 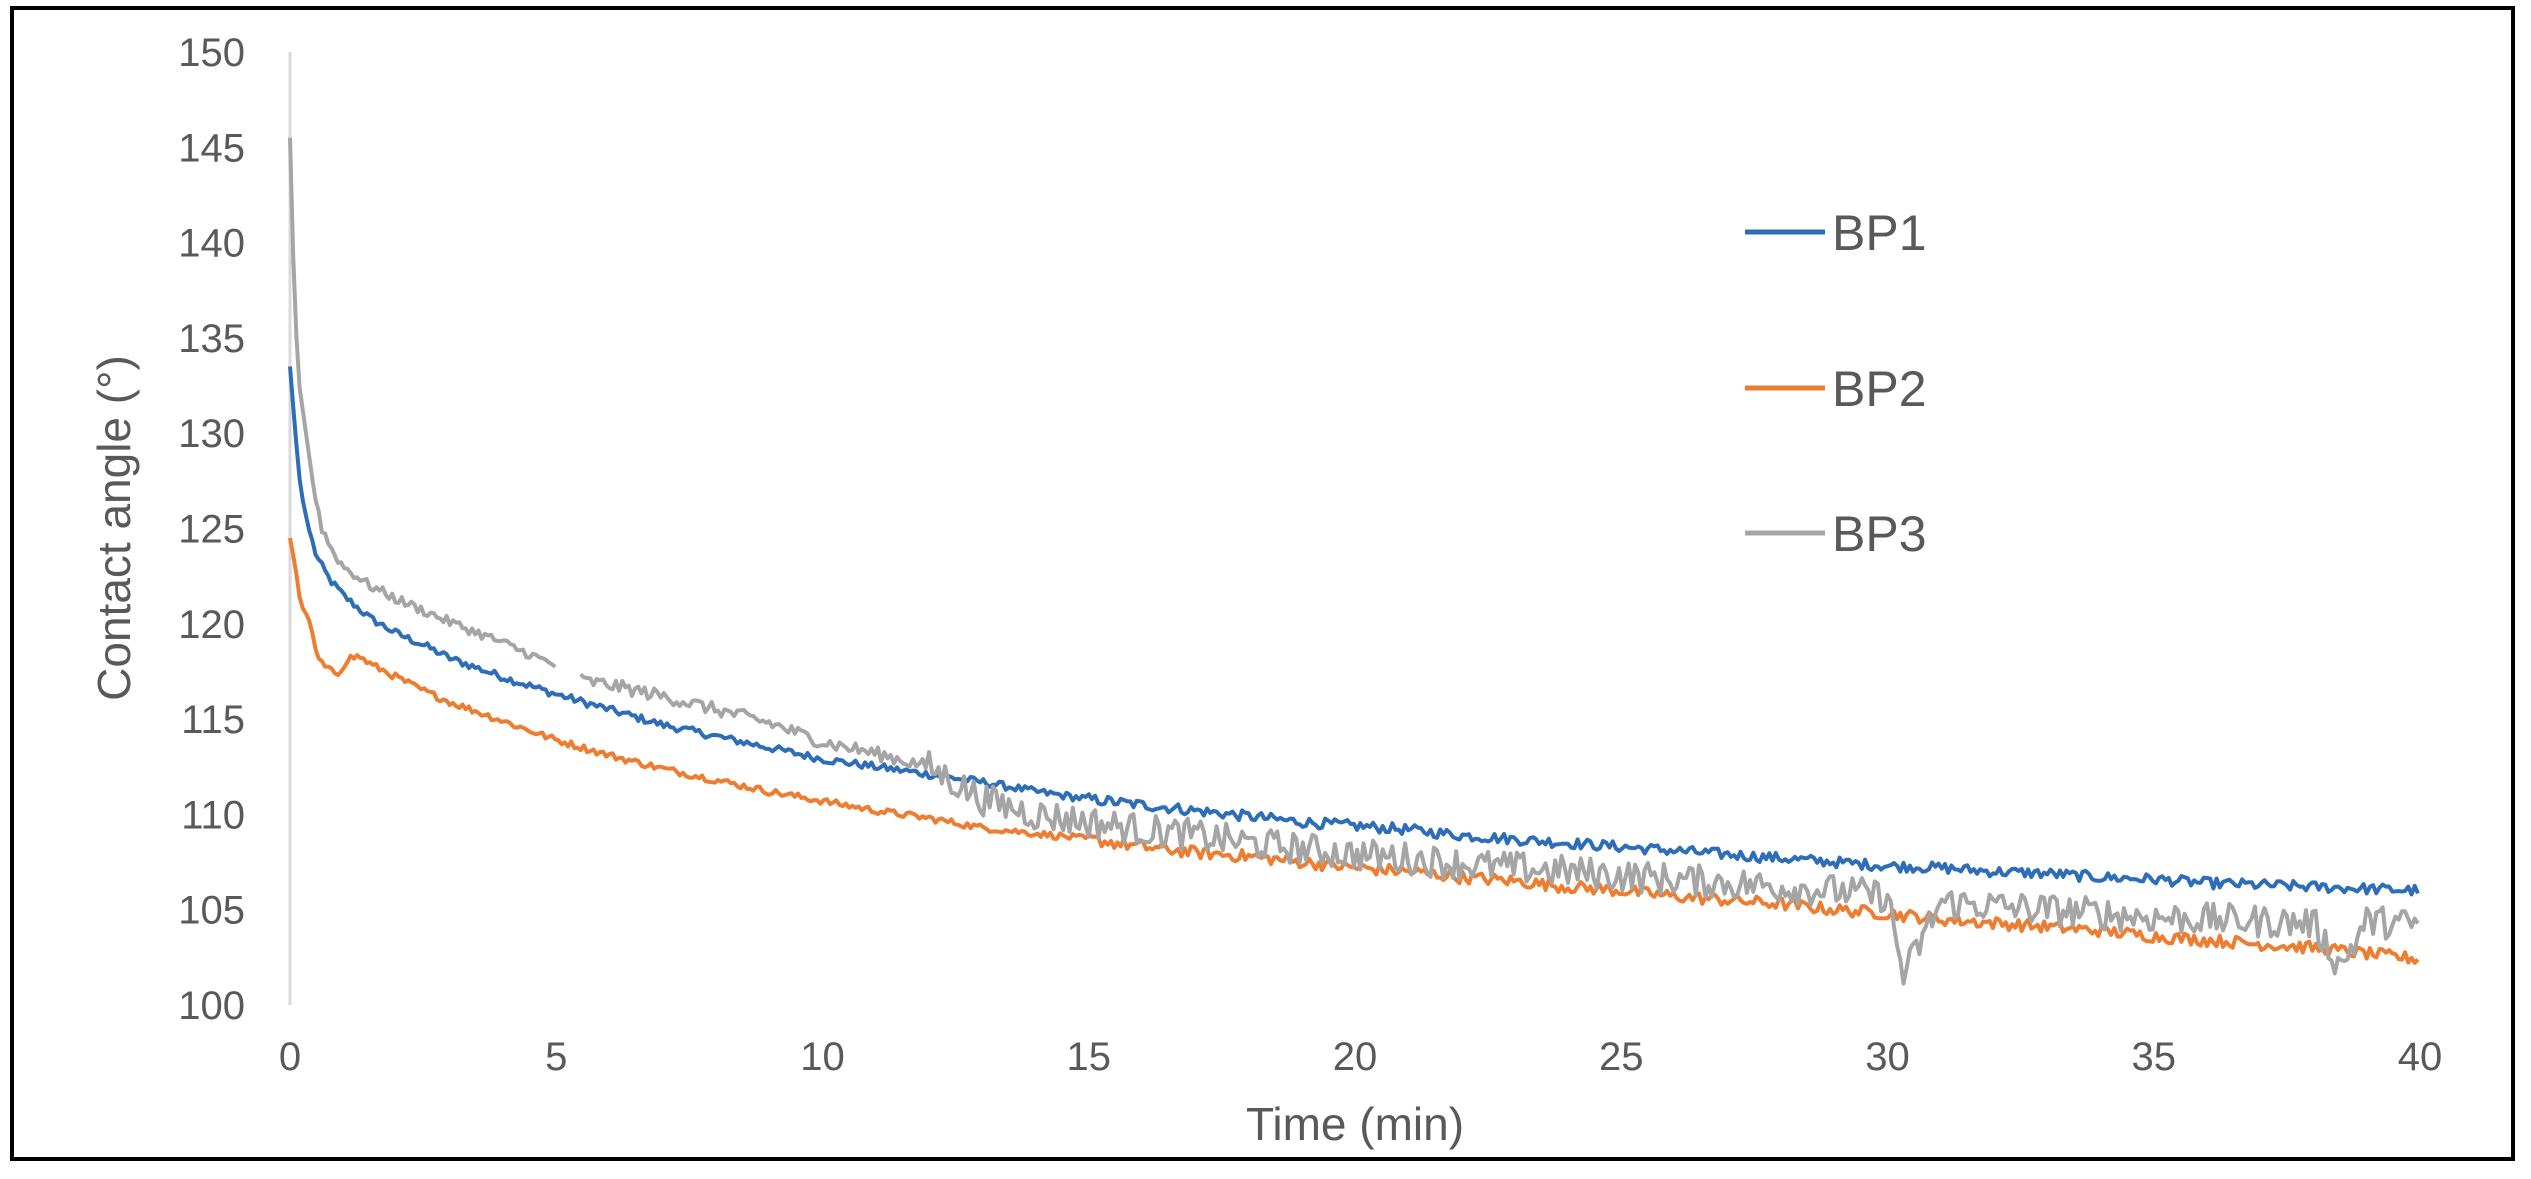 I want to click on x-tick-label: 10, so click(x=822, y=1057).